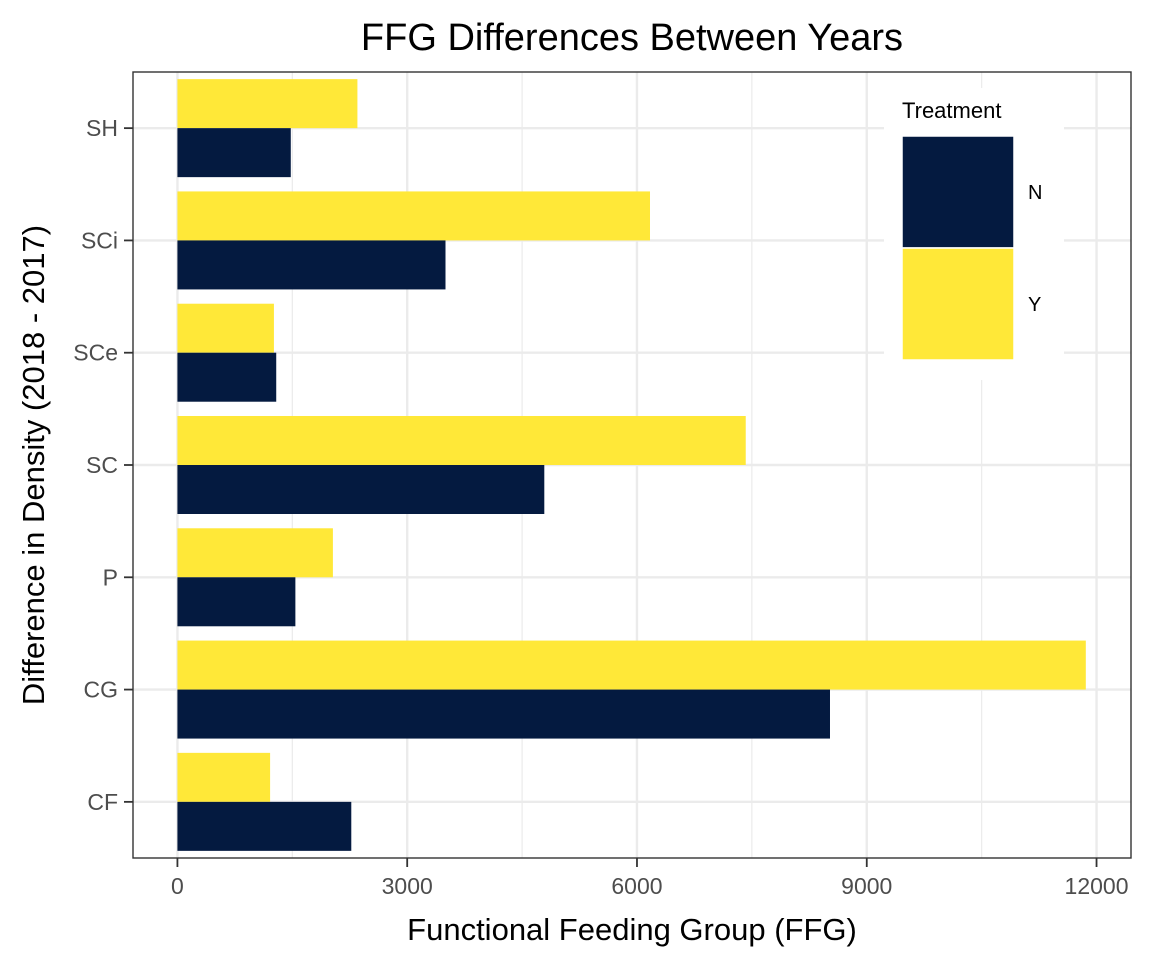  What do you see at coordinates (234, 153) in the screenshot?
I see `bar-SH-N` at bounding box center [234, 153].